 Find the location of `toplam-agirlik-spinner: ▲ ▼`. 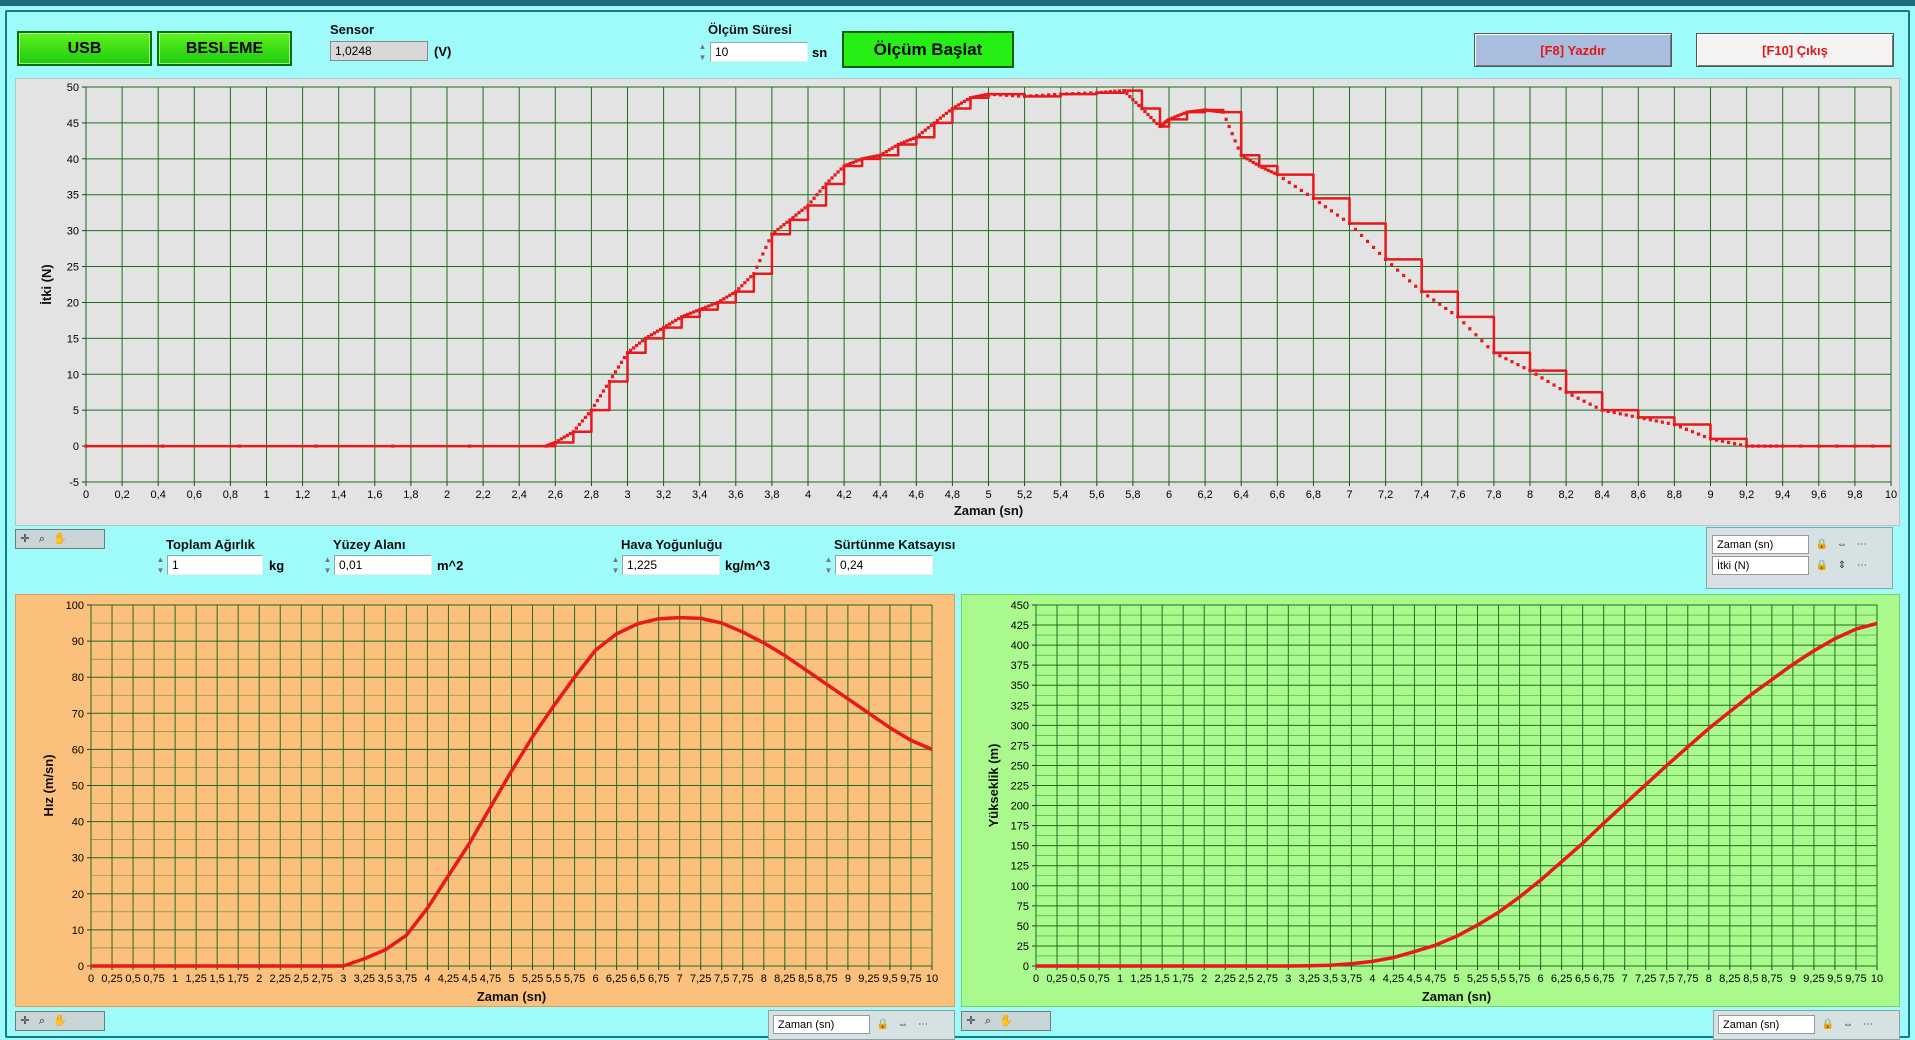

toplam-agirlik-spinner: ▲ ▼ is located at coordinates (160, 565).